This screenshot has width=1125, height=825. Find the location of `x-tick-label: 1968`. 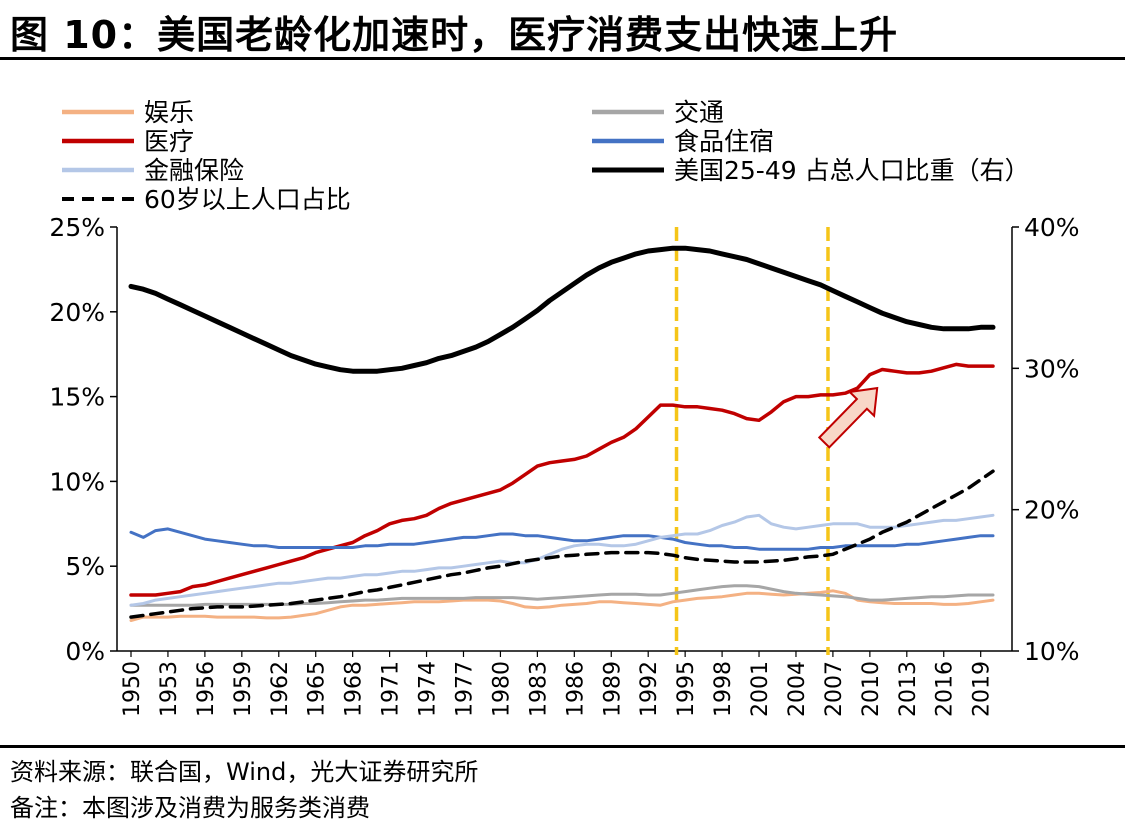

x-tick-label: 1968 is located at coordinates (354, 689).